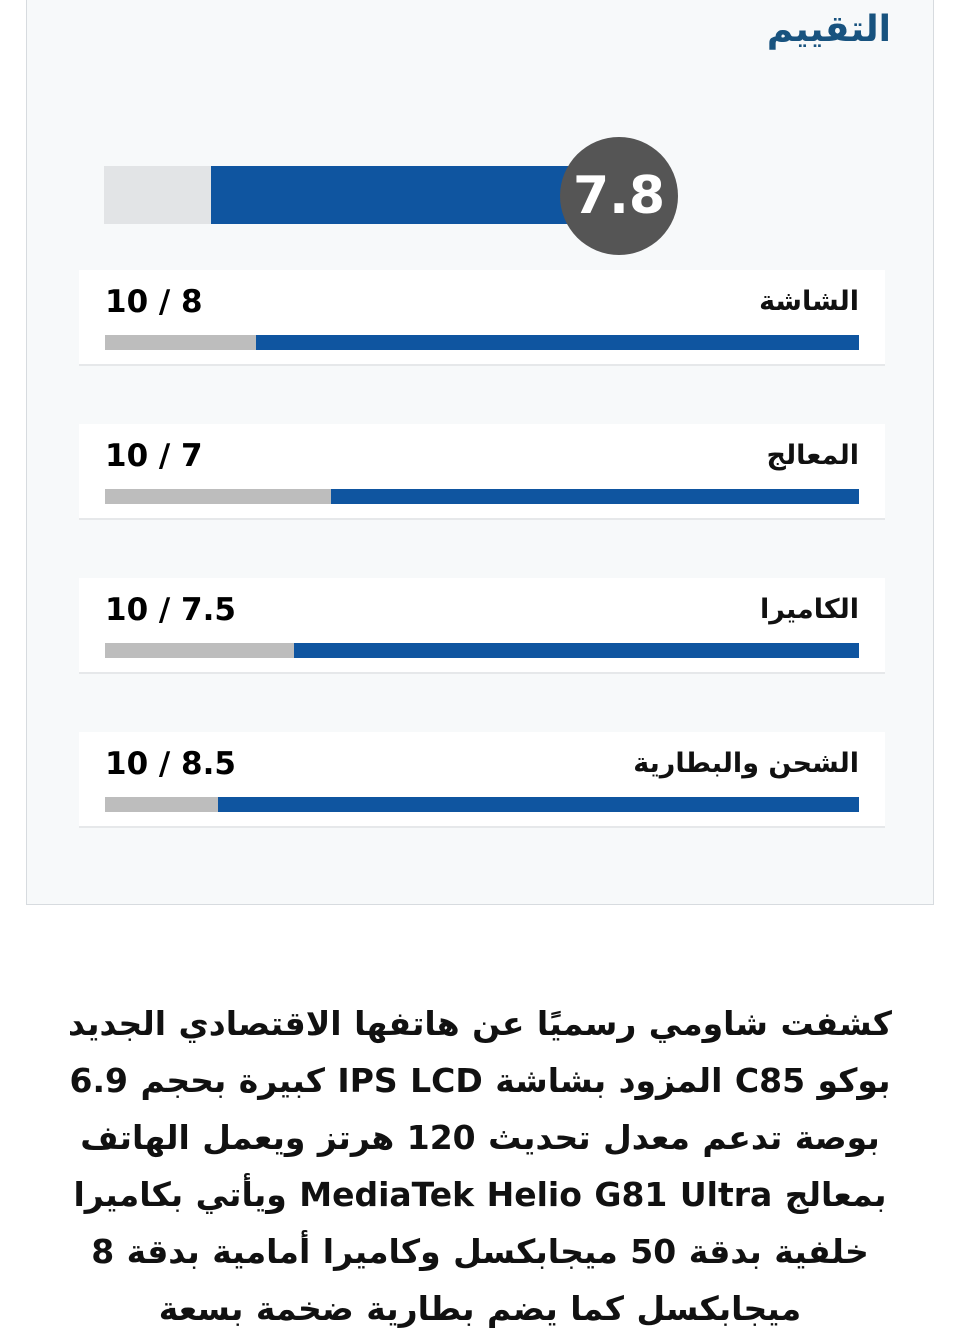 The height and width of the screenshot is (1337, 960). What do you see at coordinates (170, 610) in the screenshot?
I see `criteria-score-text: 10 / 7.5` at bounding box center [170, 610].